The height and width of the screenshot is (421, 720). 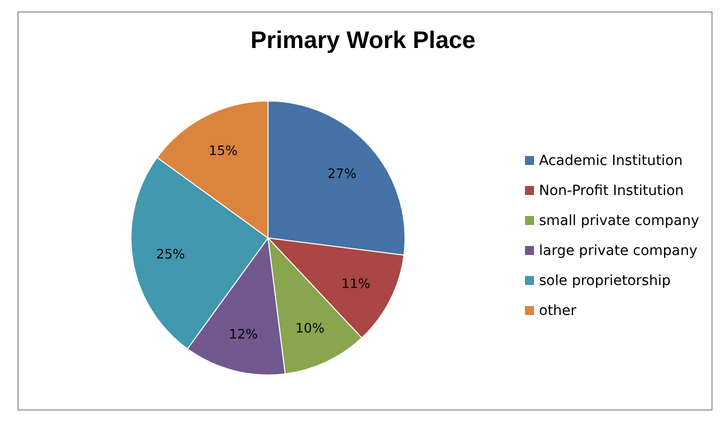 I want to click on legend-label: Academic Institution, so click(x=611, y=161).